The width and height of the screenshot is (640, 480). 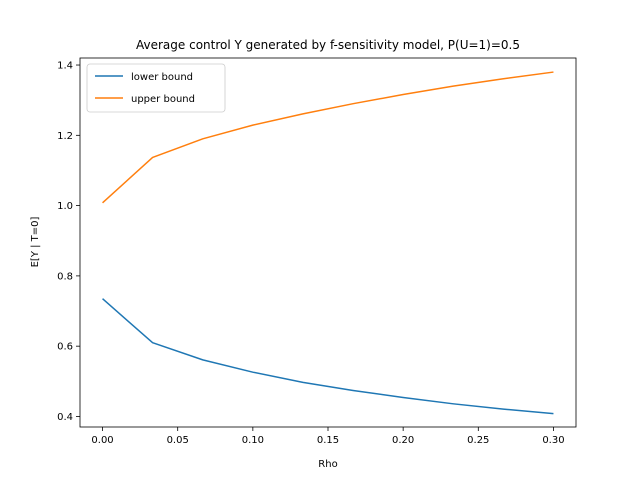 What do you see at coordinates (553, 440) in the screenshot?
I see `x-tick-label: 0.30` at bounding box center [553, 440].